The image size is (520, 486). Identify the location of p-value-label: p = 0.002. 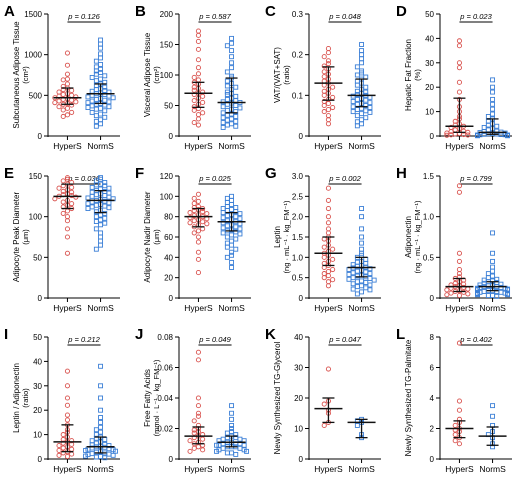
(344, 178).